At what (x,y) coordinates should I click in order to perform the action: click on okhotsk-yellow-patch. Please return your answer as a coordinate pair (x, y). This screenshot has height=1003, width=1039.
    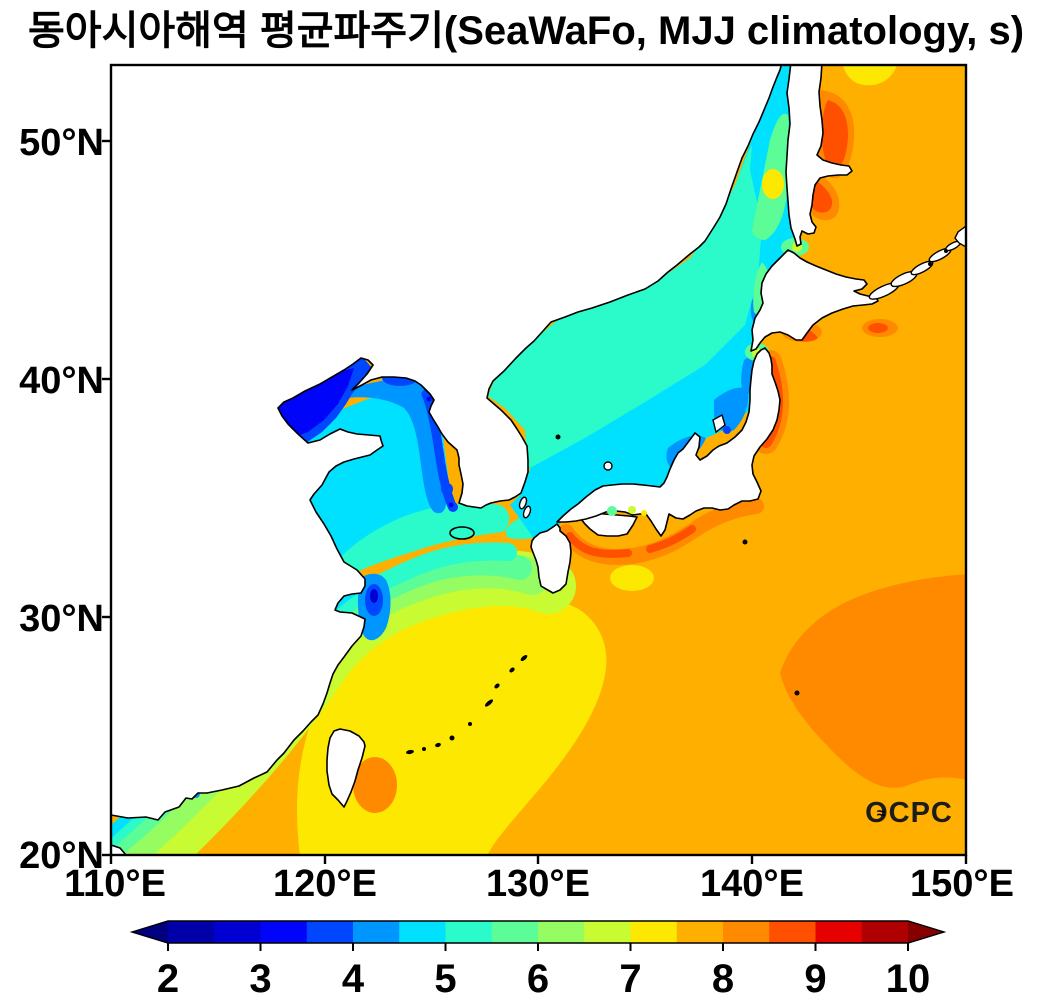
    Looking at the image, I should click on (869, 75).